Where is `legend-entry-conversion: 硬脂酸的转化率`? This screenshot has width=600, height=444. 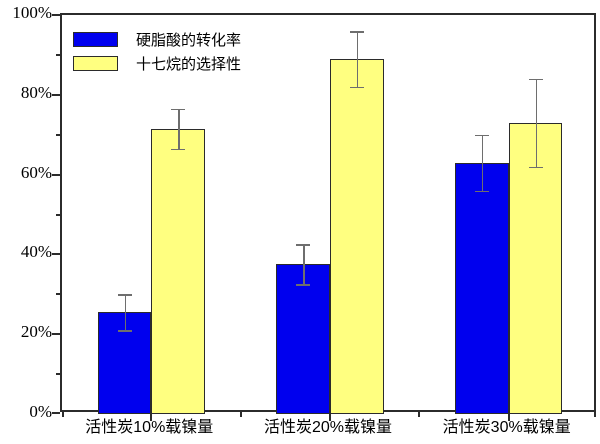 legend-entry-conversion: 硬脂酸的转化率 is located at coordinates (157, 39).